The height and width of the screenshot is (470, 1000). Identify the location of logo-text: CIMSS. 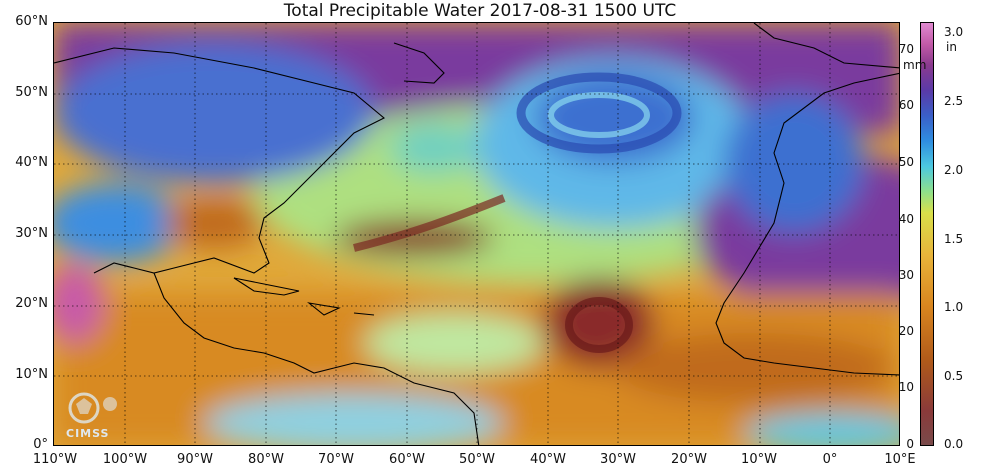
(88, 433).